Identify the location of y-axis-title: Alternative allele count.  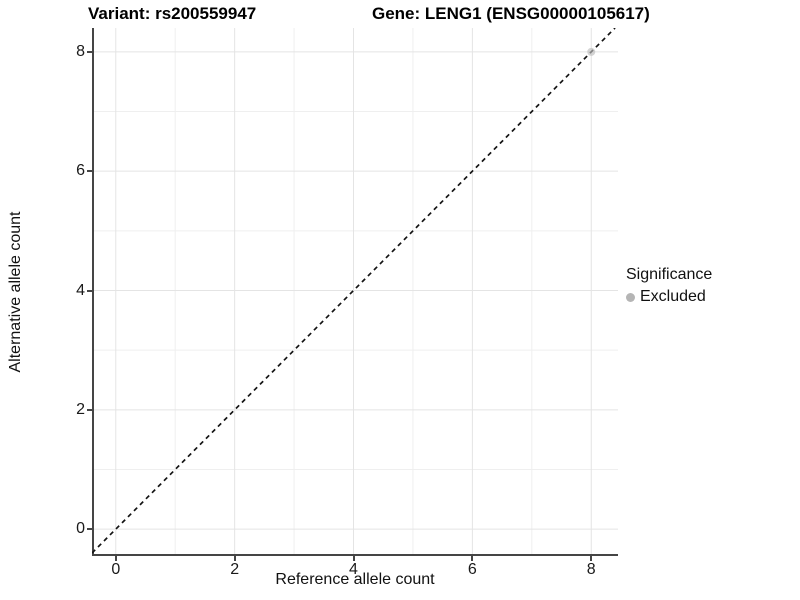
(15, 292).